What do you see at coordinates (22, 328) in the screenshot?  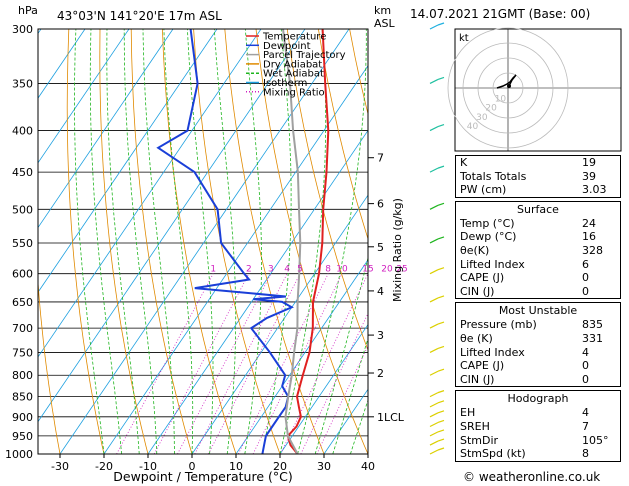 I see `pressure-tick-label: 700` at bounding box center [22, 328].